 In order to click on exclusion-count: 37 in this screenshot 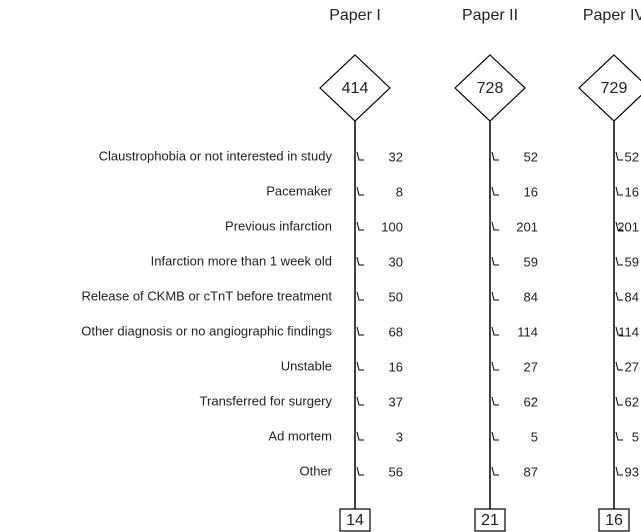, I will do `click(396, 401)`.